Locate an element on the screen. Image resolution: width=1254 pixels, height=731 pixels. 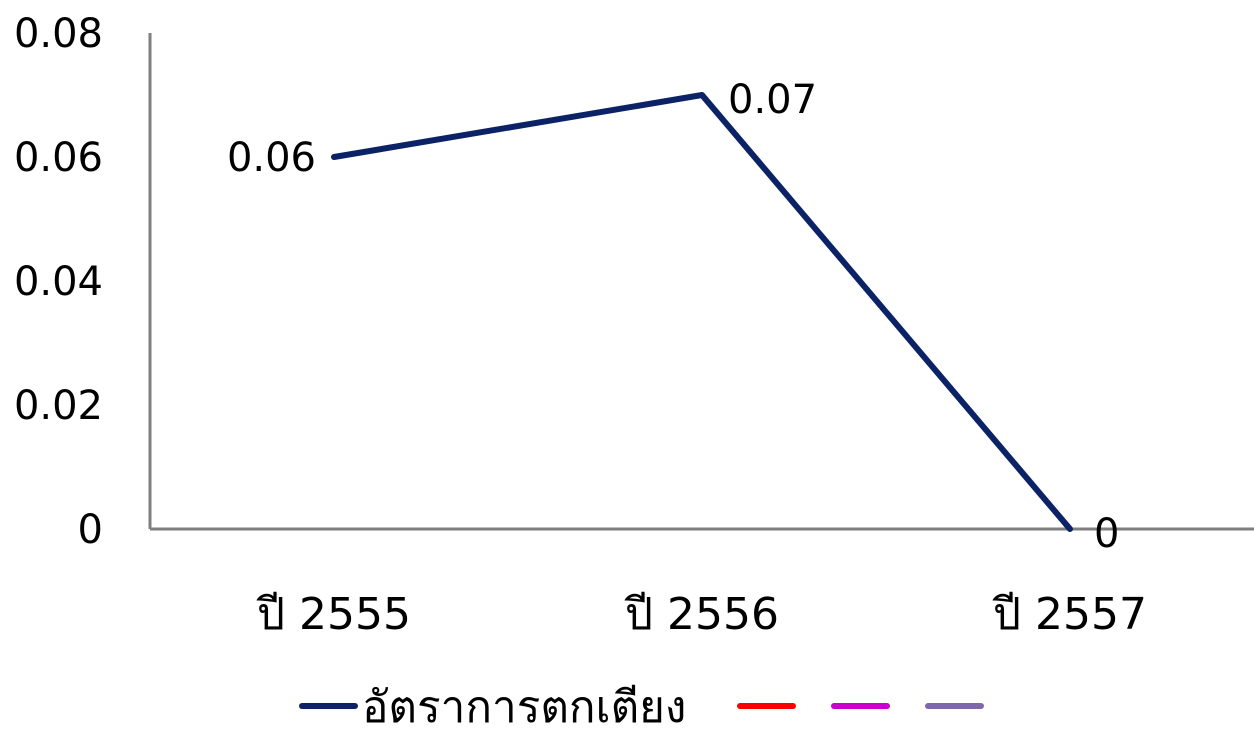
data-label: 0 is located at coordinates (1106, 534).